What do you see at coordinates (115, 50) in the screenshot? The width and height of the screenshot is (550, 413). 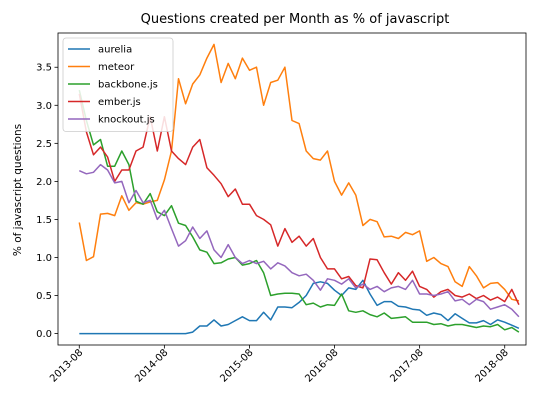 I see `legend-label-0: aurelia` at bounding box center [115, 50].